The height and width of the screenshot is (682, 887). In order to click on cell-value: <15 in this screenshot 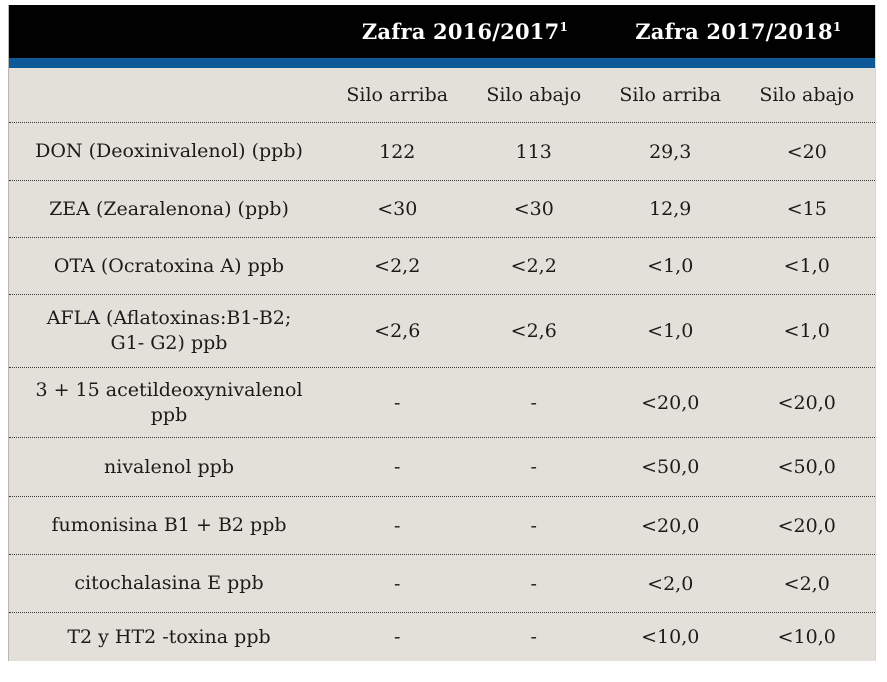, I will do `click(806, 209)`.